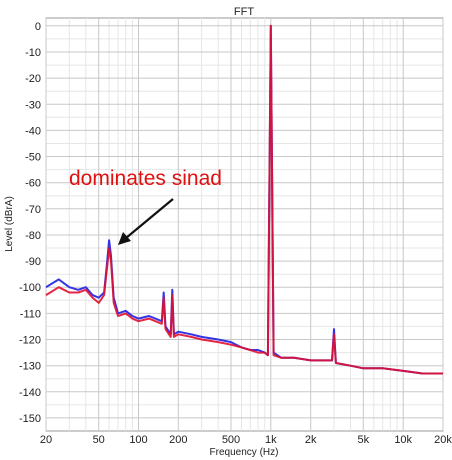  Describe the element at coordinates (9, 224) in the screenshot. I see `y-axis-label: Level (dBrA)` at that location.